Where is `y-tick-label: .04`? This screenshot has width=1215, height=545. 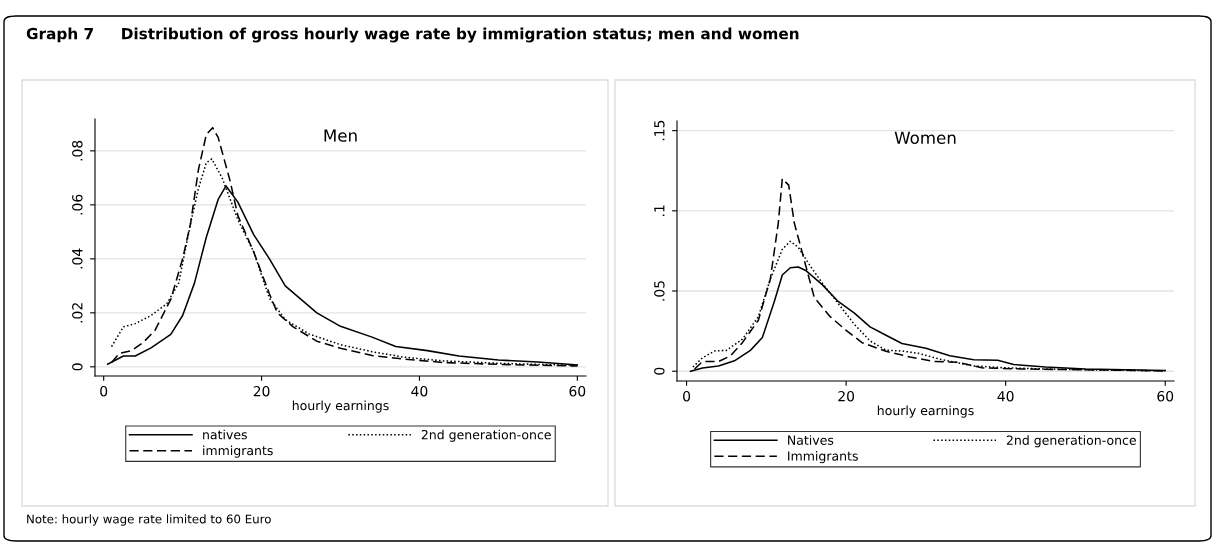
y-tick-label: .04 is located at coordinates (77, 258).